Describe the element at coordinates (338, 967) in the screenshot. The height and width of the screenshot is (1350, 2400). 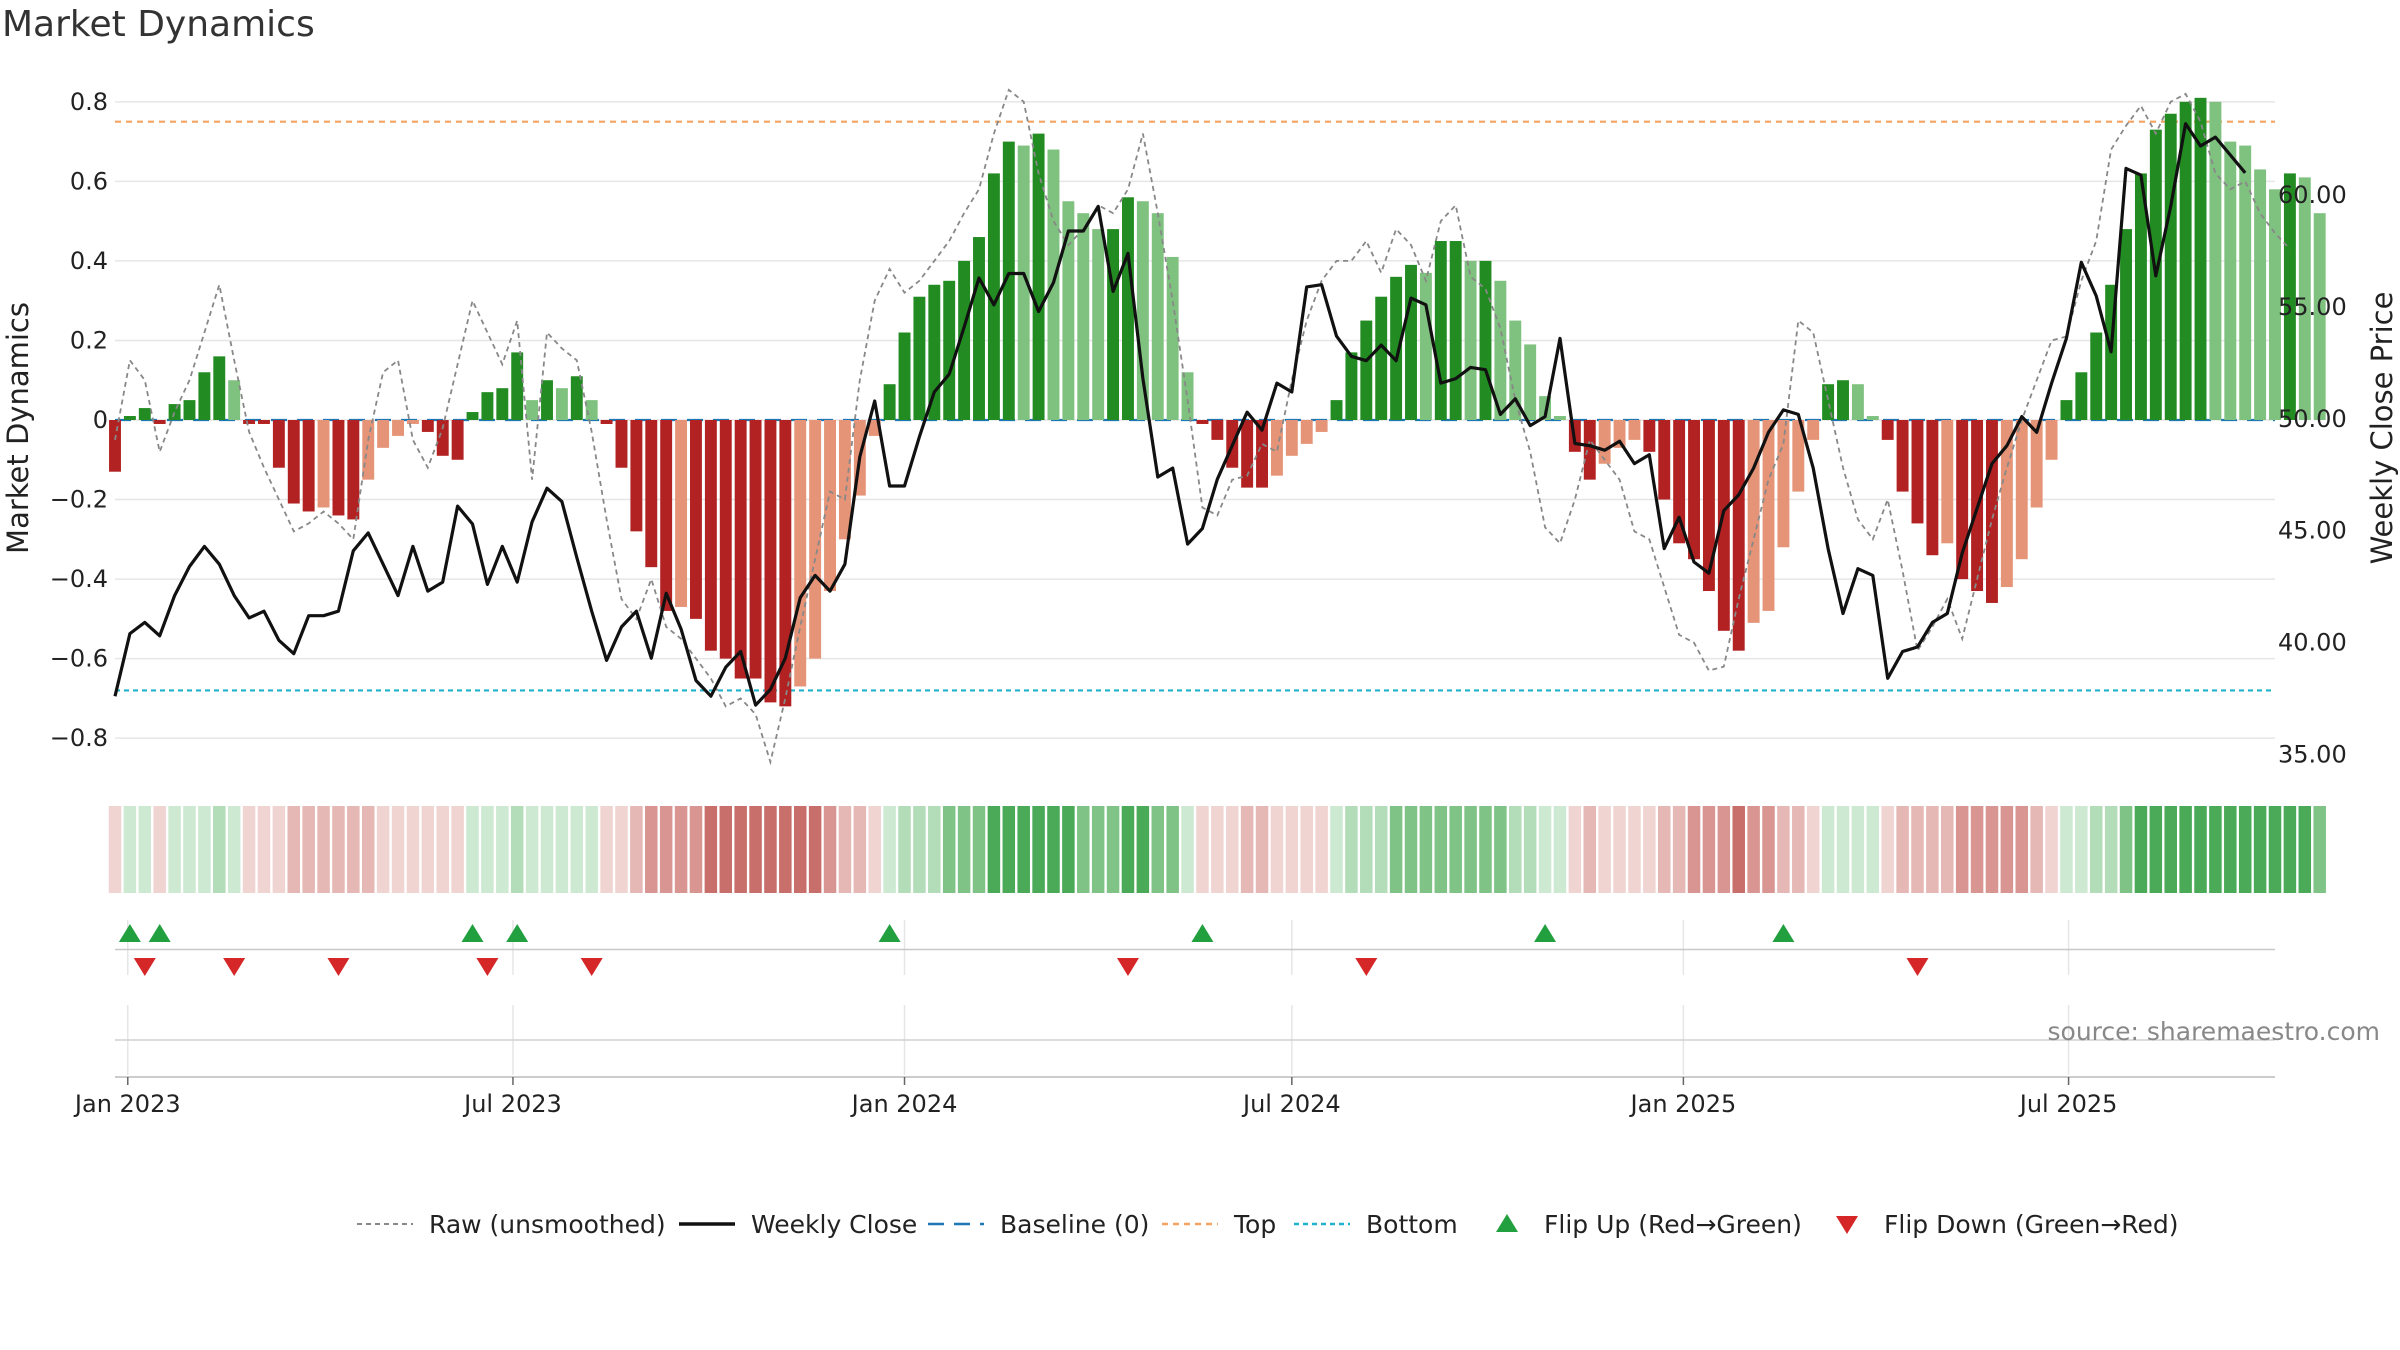
I see `flip-down-marker` at that location.